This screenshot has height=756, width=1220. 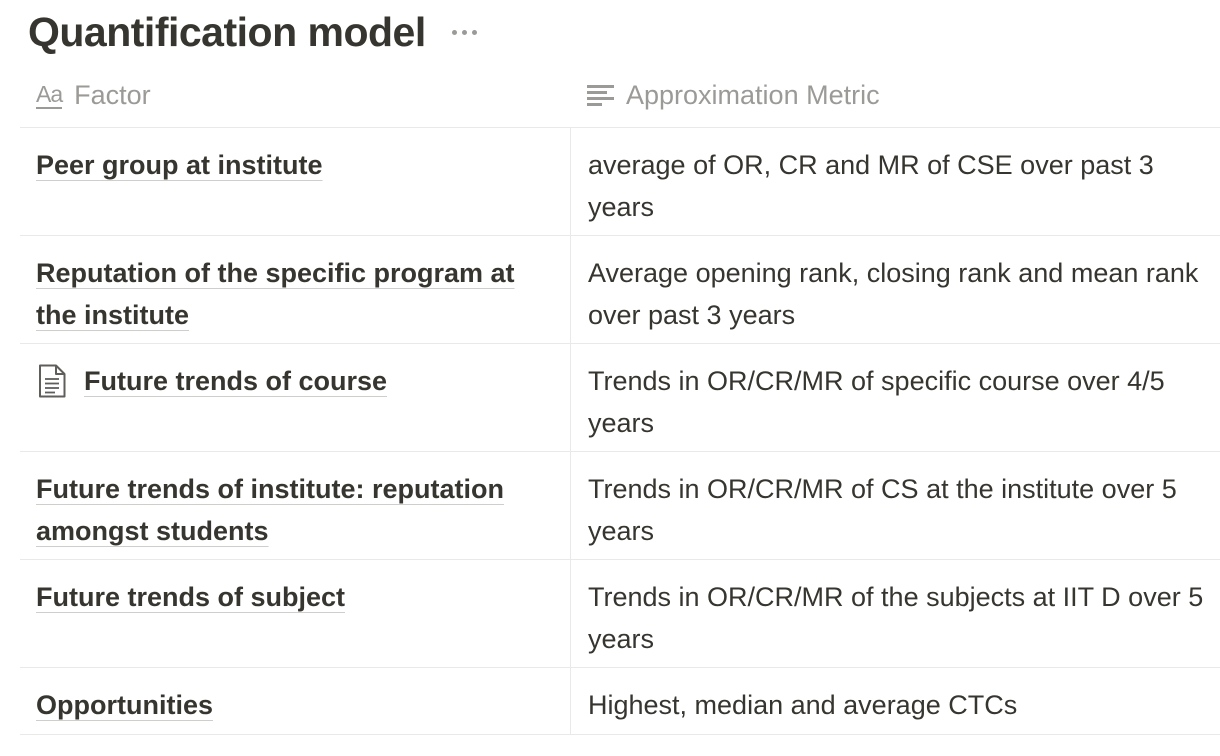 I want to click on column-header-factor: Aa Factor, so click(x=295, y=95).